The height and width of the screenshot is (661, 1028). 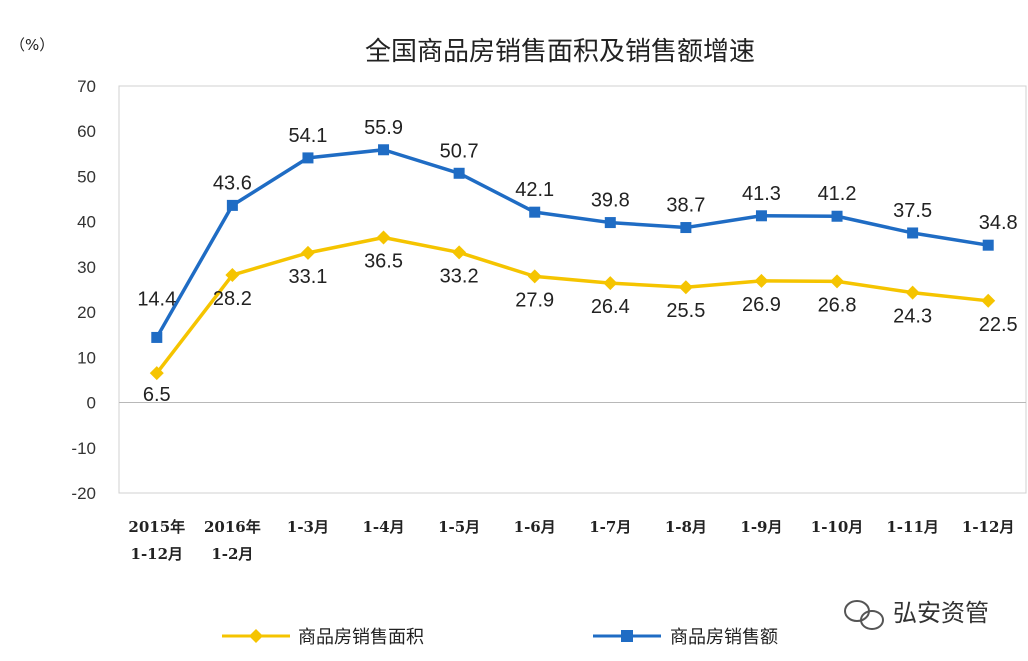 What do you see at coordinates (535, 527) in the screenshot?
I see `x-tick-label: 1-6月` at bounding box center [535, 527].